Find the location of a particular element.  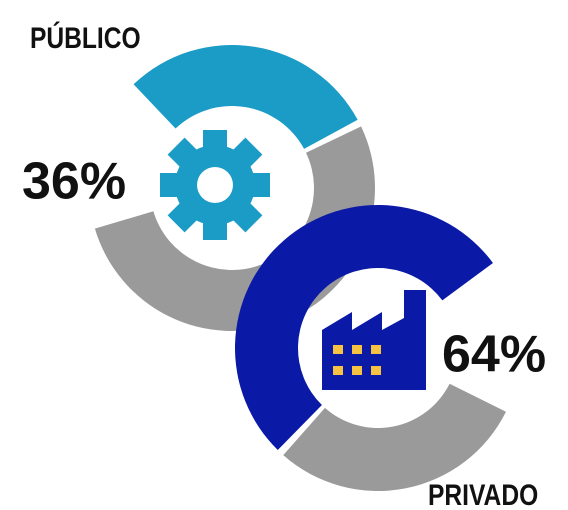

private-percent: 64% is located at coordinates (494, 355).